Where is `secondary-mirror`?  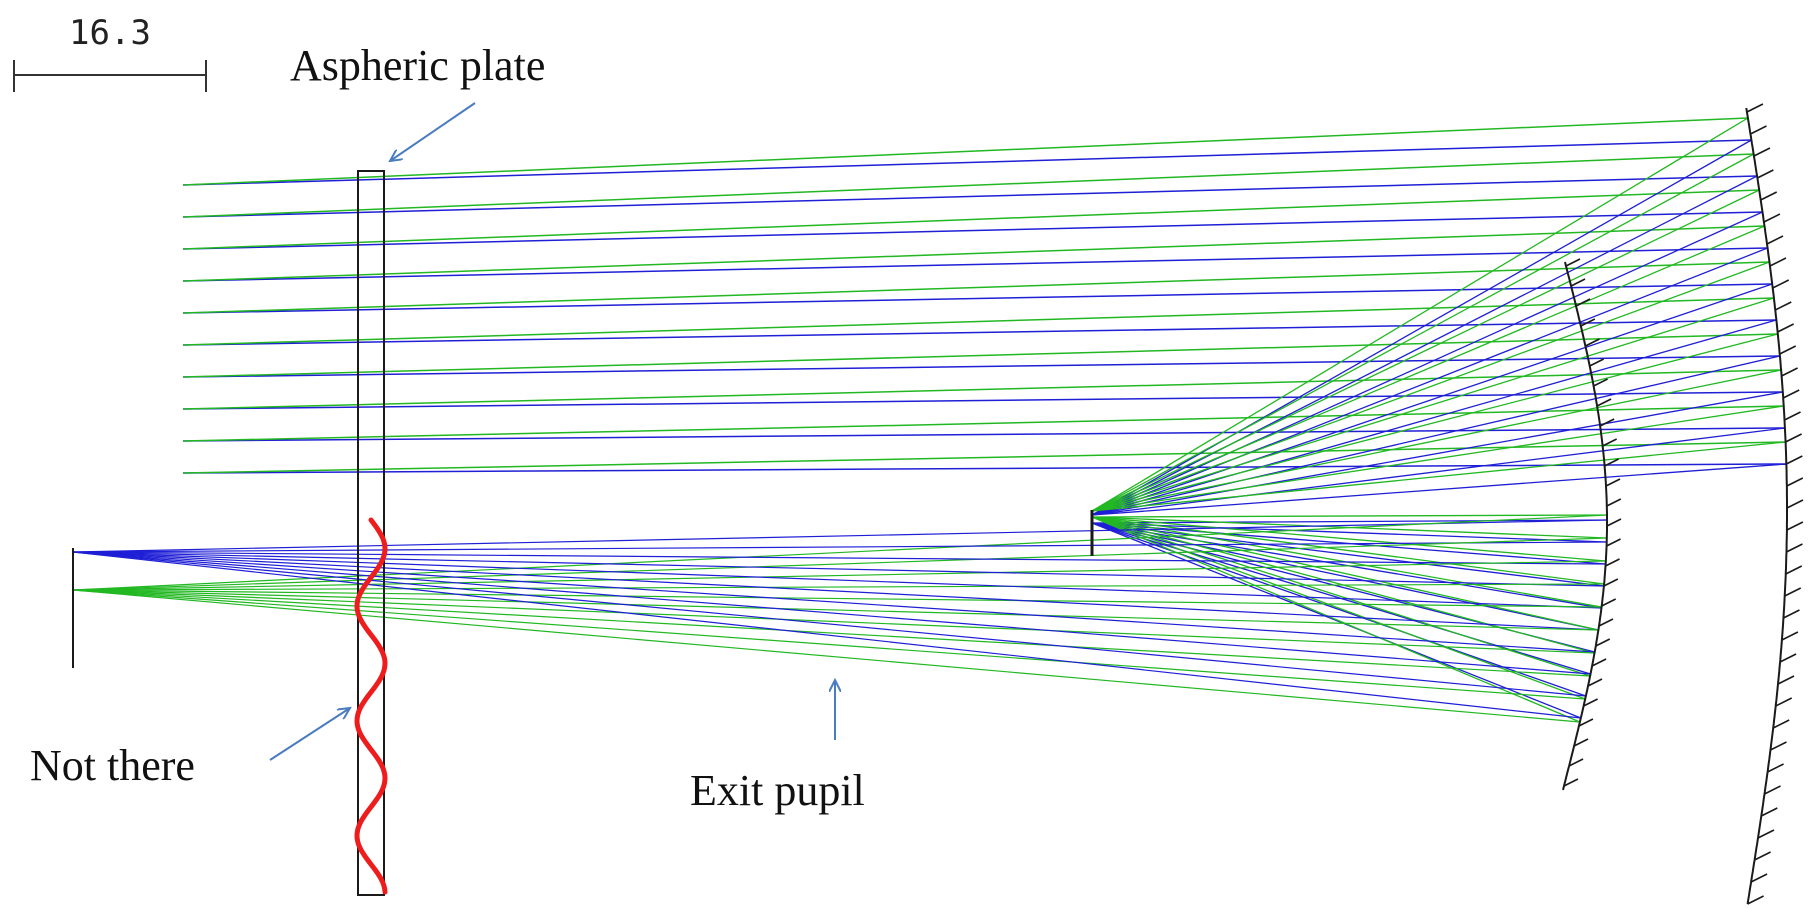
secondary-mirror is located at coordinates (1585, 526).